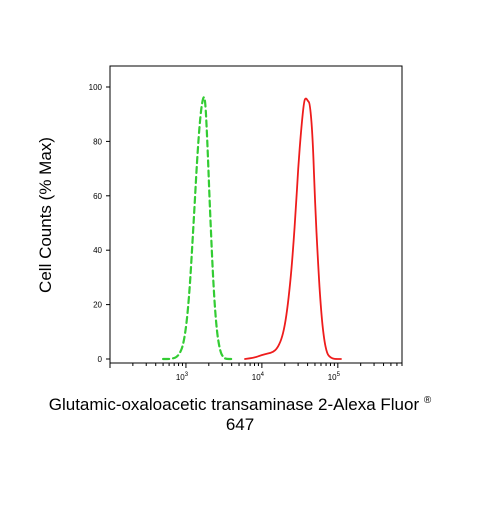 Image resolution: width=500 pixels, height=505 pixels. I want to click on y-tick-label: 80, so click(97, 141).